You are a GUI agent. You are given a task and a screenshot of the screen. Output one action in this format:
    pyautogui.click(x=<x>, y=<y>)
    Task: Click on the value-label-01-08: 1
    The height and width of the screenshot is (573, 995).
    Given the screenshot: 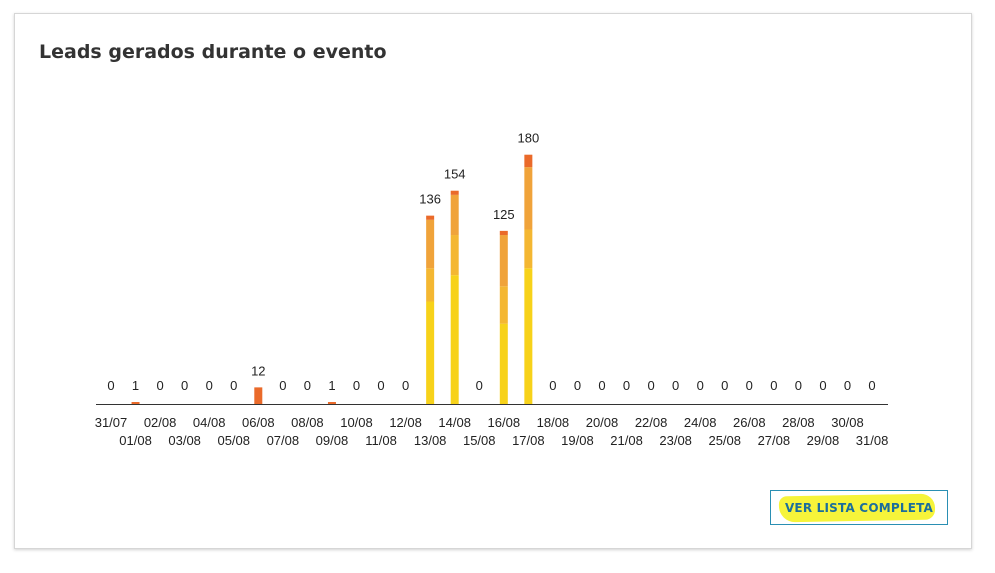 What is the action you would take?
    pyautogui.click(x=135, y=385)
    